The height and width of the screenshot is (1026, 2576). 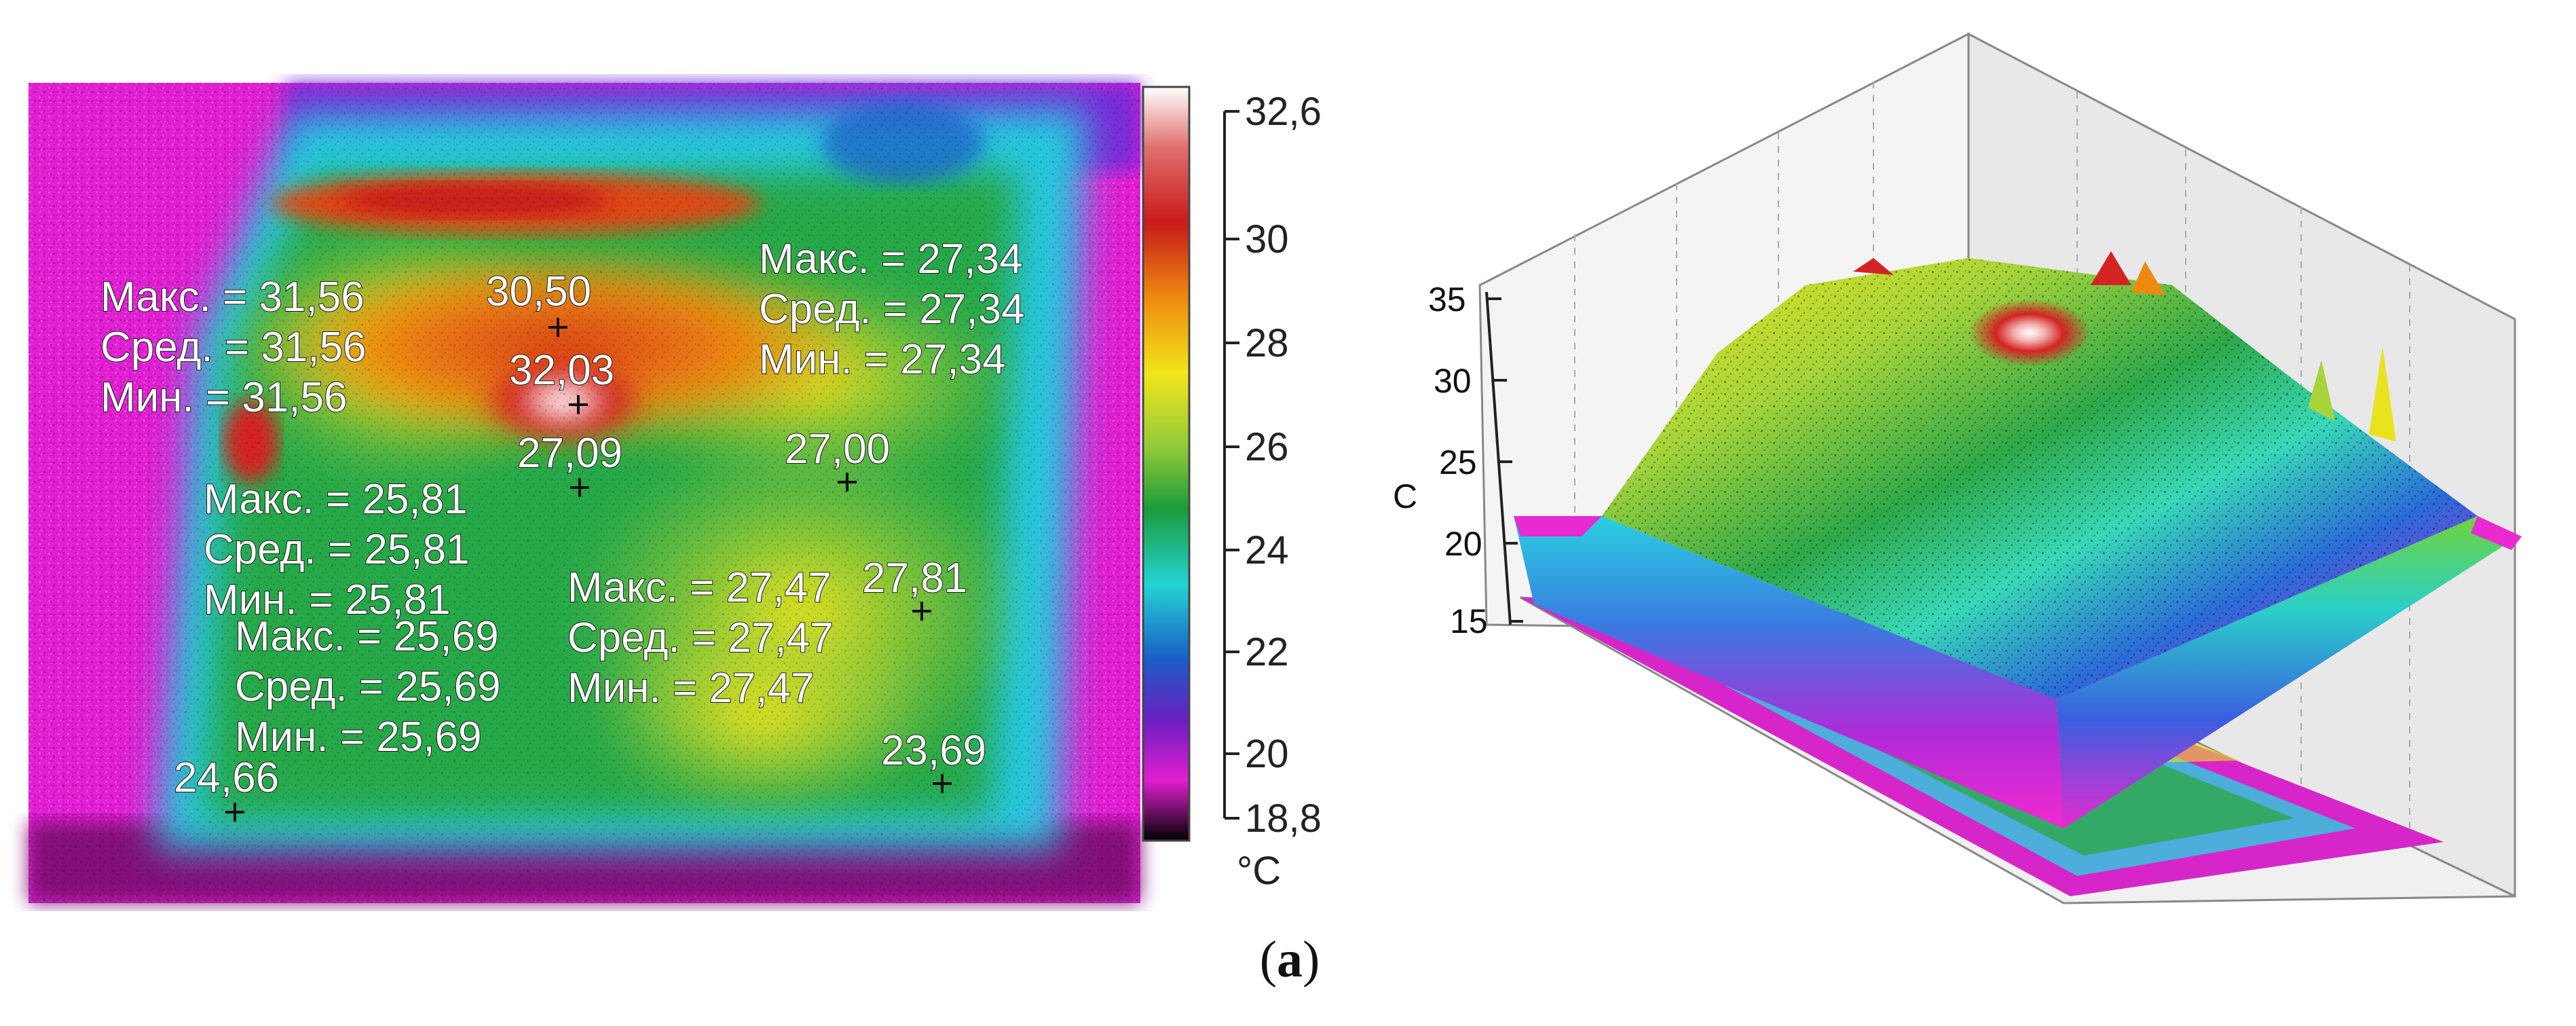 What do you see at coordinates (1453, 381) in the screenshot?
I see `z-tick: 30` at bounding box center [1453, 381].